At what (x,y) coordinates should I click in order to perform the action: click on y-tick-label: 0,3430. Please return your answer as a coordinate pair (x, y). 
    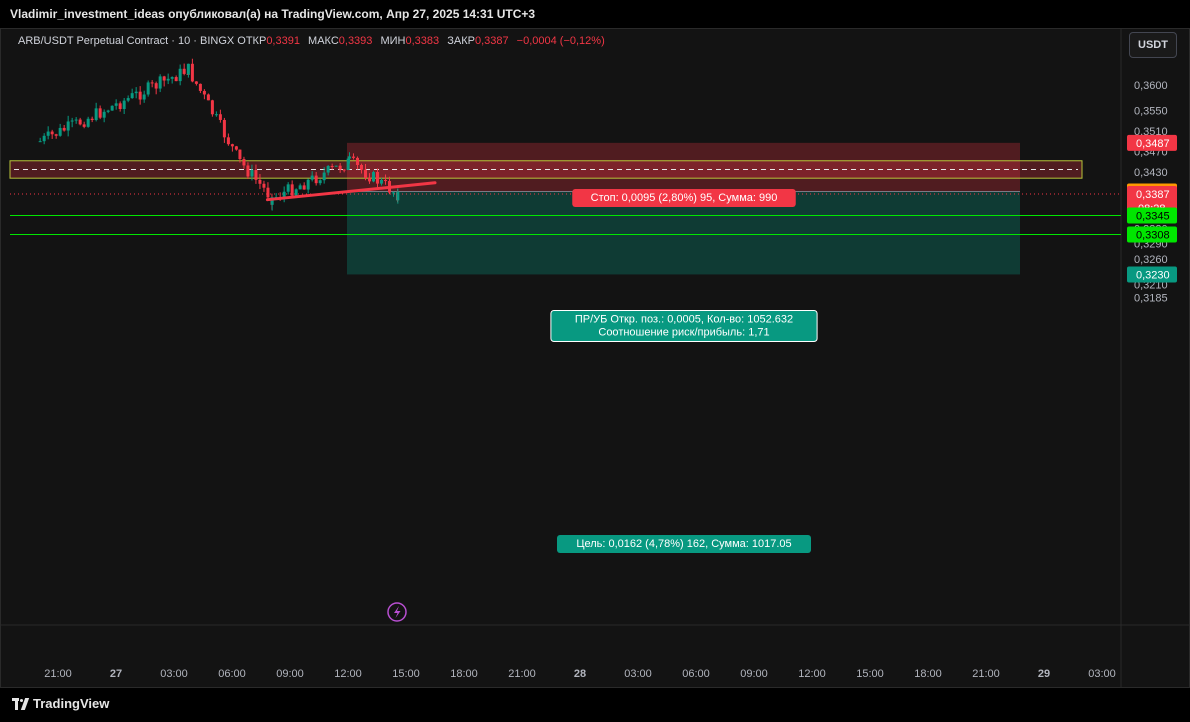
    Looking at the image, I should click on (1151, 173).